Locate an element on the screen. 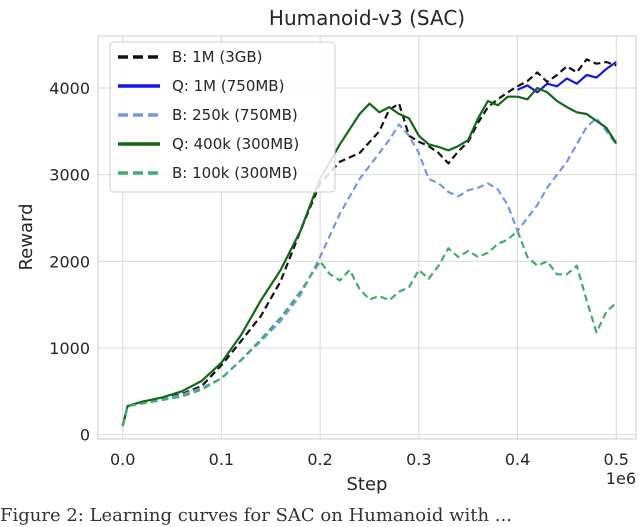  y-tick-label: 0 is located at coordinates (85, 435).